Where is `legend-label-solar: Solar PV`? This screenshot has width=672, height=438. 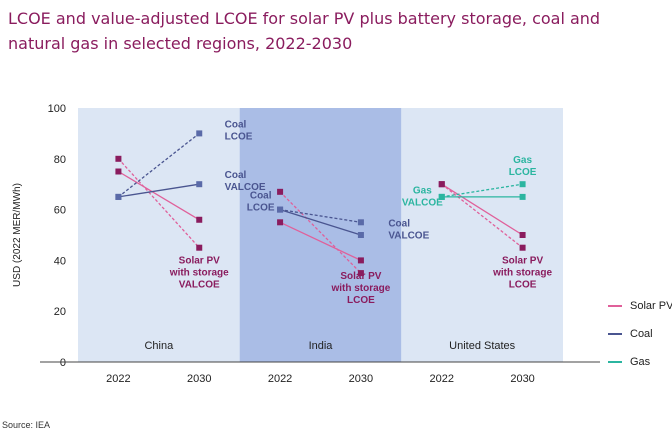 legend-label-solar: Solar PV is located at coordinates (651, 306).